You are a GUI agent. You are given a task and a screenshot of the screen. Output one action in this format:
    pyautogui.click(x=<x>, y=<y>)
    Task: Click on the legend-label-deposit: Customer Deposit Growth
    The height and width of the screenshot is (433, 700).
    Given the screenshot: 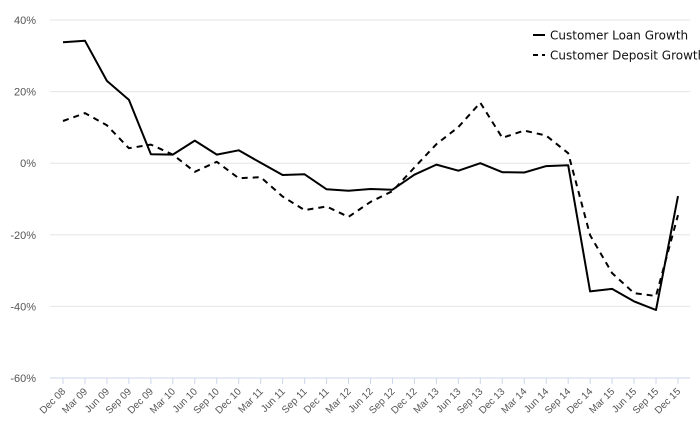 What is the action you would take?
    pyautogui.click(x=625, y=56)
    